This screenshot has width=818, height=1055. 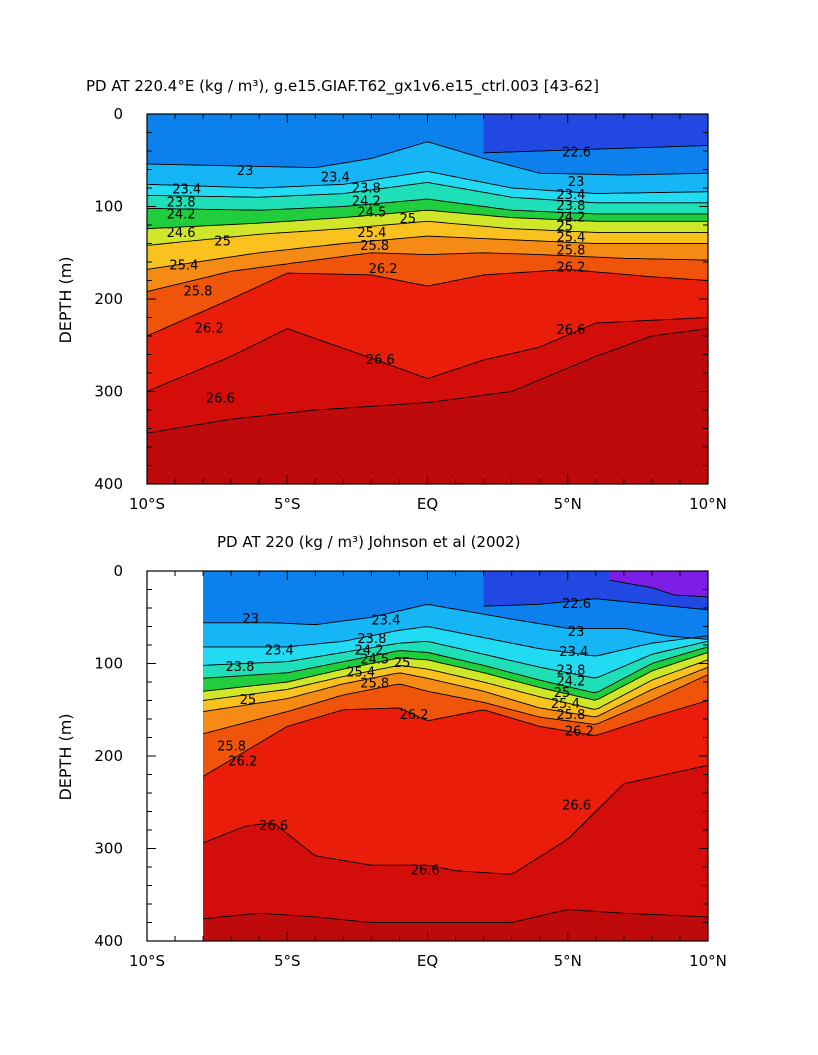 I want to click on density-band-22.2, so click(x=658, y=584).